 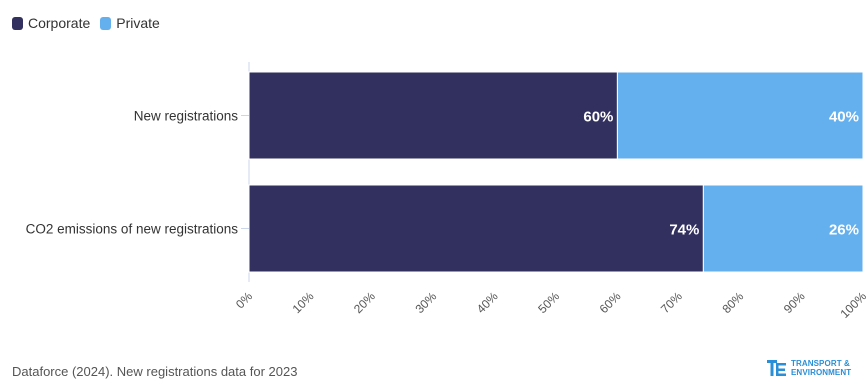 What do you see at coordinates (59, 23) in the screenshot?
I see `legend-label-corporate: Corporate` at bounding box center [59, 23].